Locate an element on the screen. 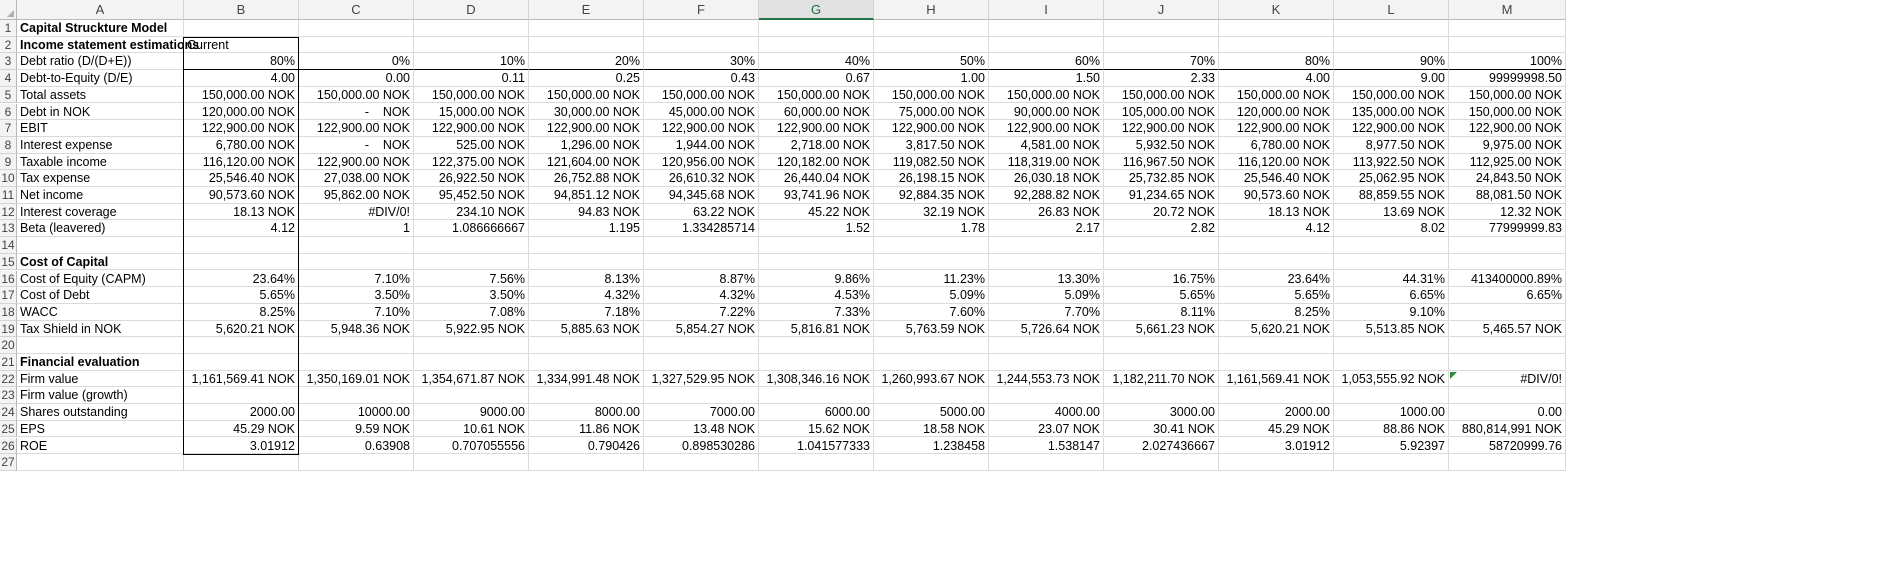 The height and width of the screenshot is (565, 1879). cell-m7: 122,900.00 NOK is located at coordinates (1507, 128).